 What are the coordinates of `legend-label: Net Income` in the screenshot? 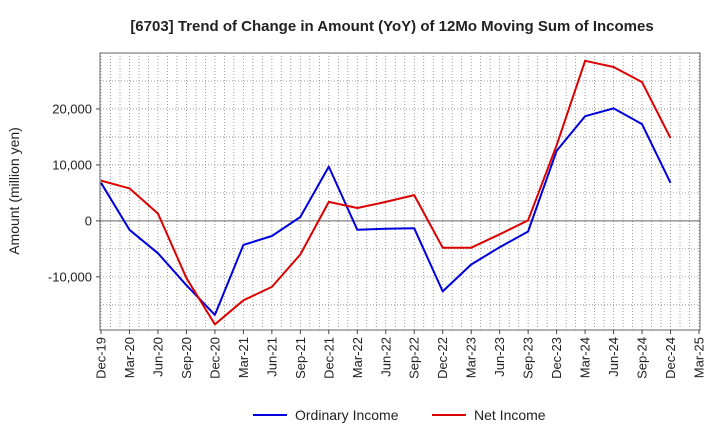 It's located at (510, 415).